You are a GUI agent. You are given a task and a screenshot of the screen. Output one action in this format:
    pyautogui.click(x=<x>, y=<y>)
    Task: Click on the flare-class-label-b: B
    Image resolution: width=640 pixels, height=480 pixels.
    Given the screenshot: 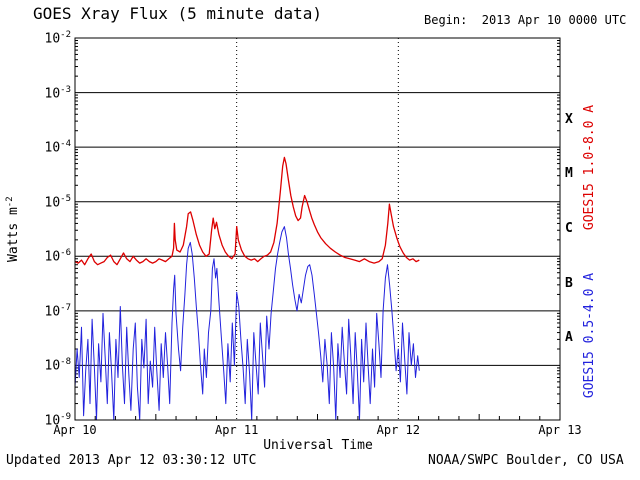 What is the action you would take?
    pyautogui.click(x=569, y=283)
    